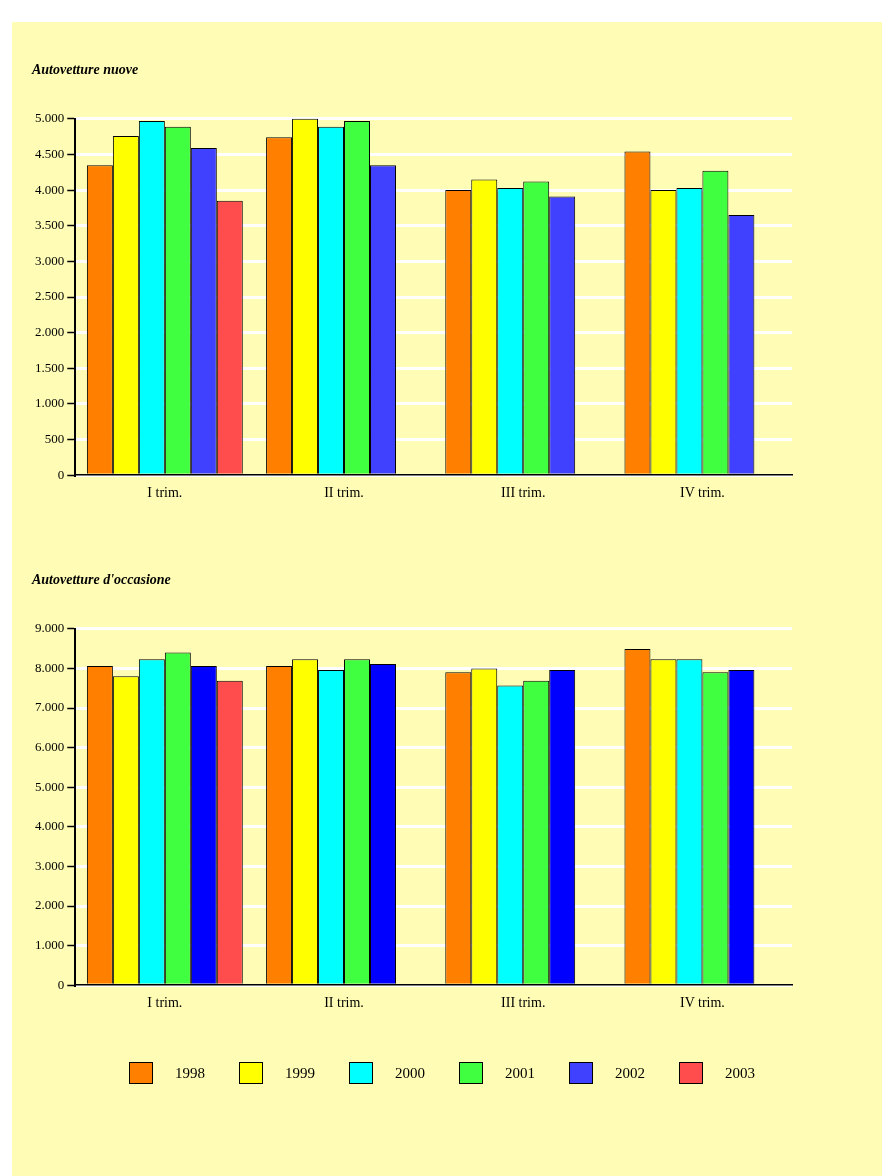 This screenshot has width=882, height=1176. I want to click on legend-label: 2003, so click(740, 1073).